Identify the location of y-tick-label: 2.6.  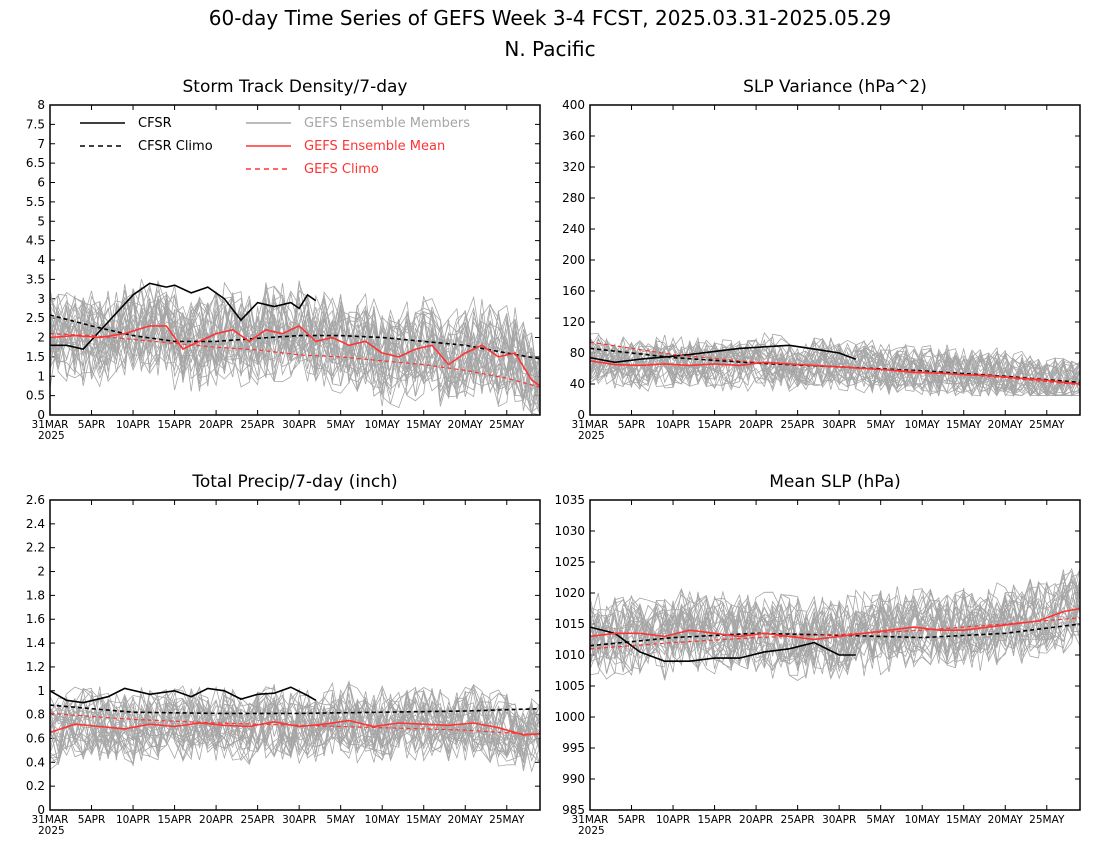
(35, 500).